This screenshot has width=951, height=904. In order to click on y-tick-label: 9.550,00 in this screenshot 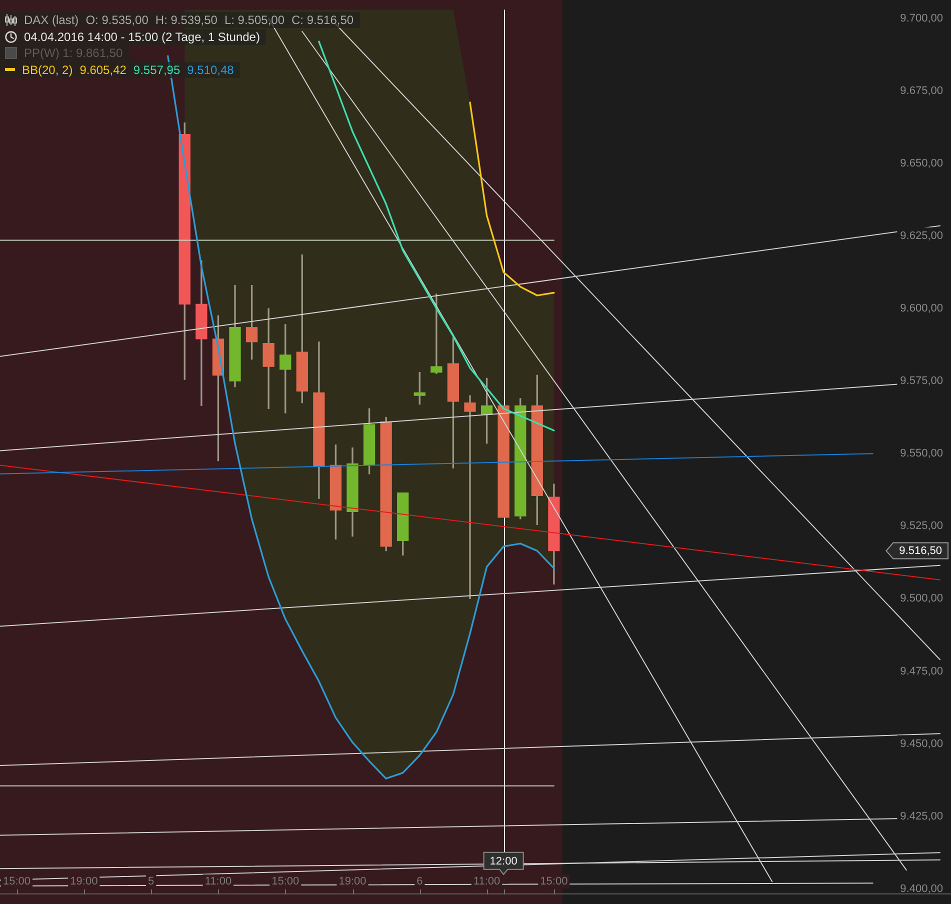, I will do `click(921, 454)`.